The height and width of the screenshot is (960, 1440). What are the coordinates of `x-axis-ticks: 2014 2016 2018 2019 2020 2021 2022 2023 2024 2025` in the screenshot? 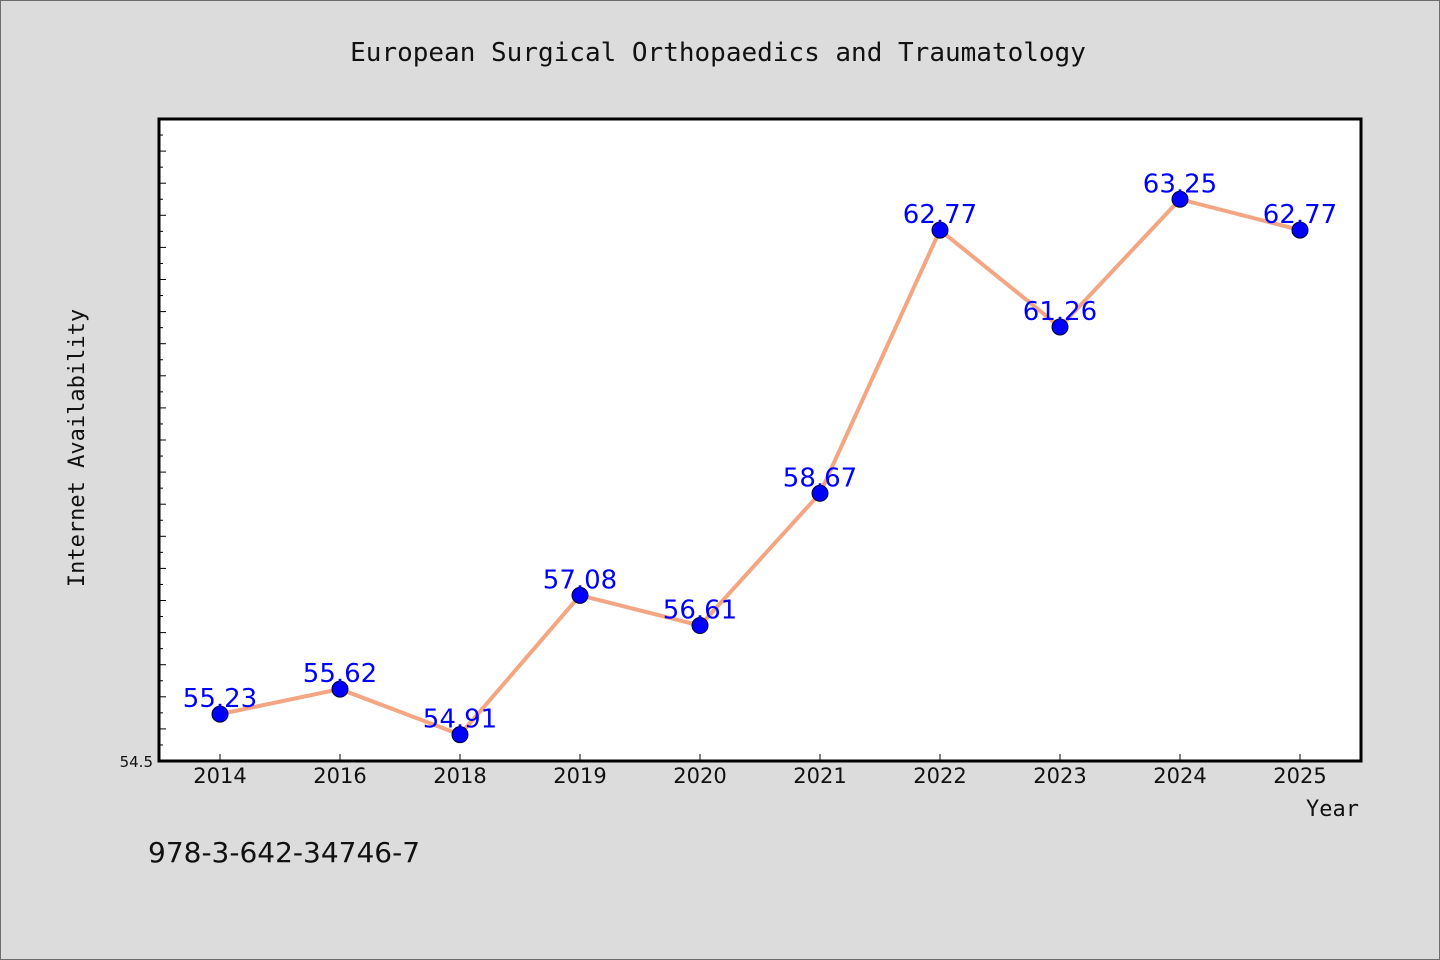 It's located at (760, 771).